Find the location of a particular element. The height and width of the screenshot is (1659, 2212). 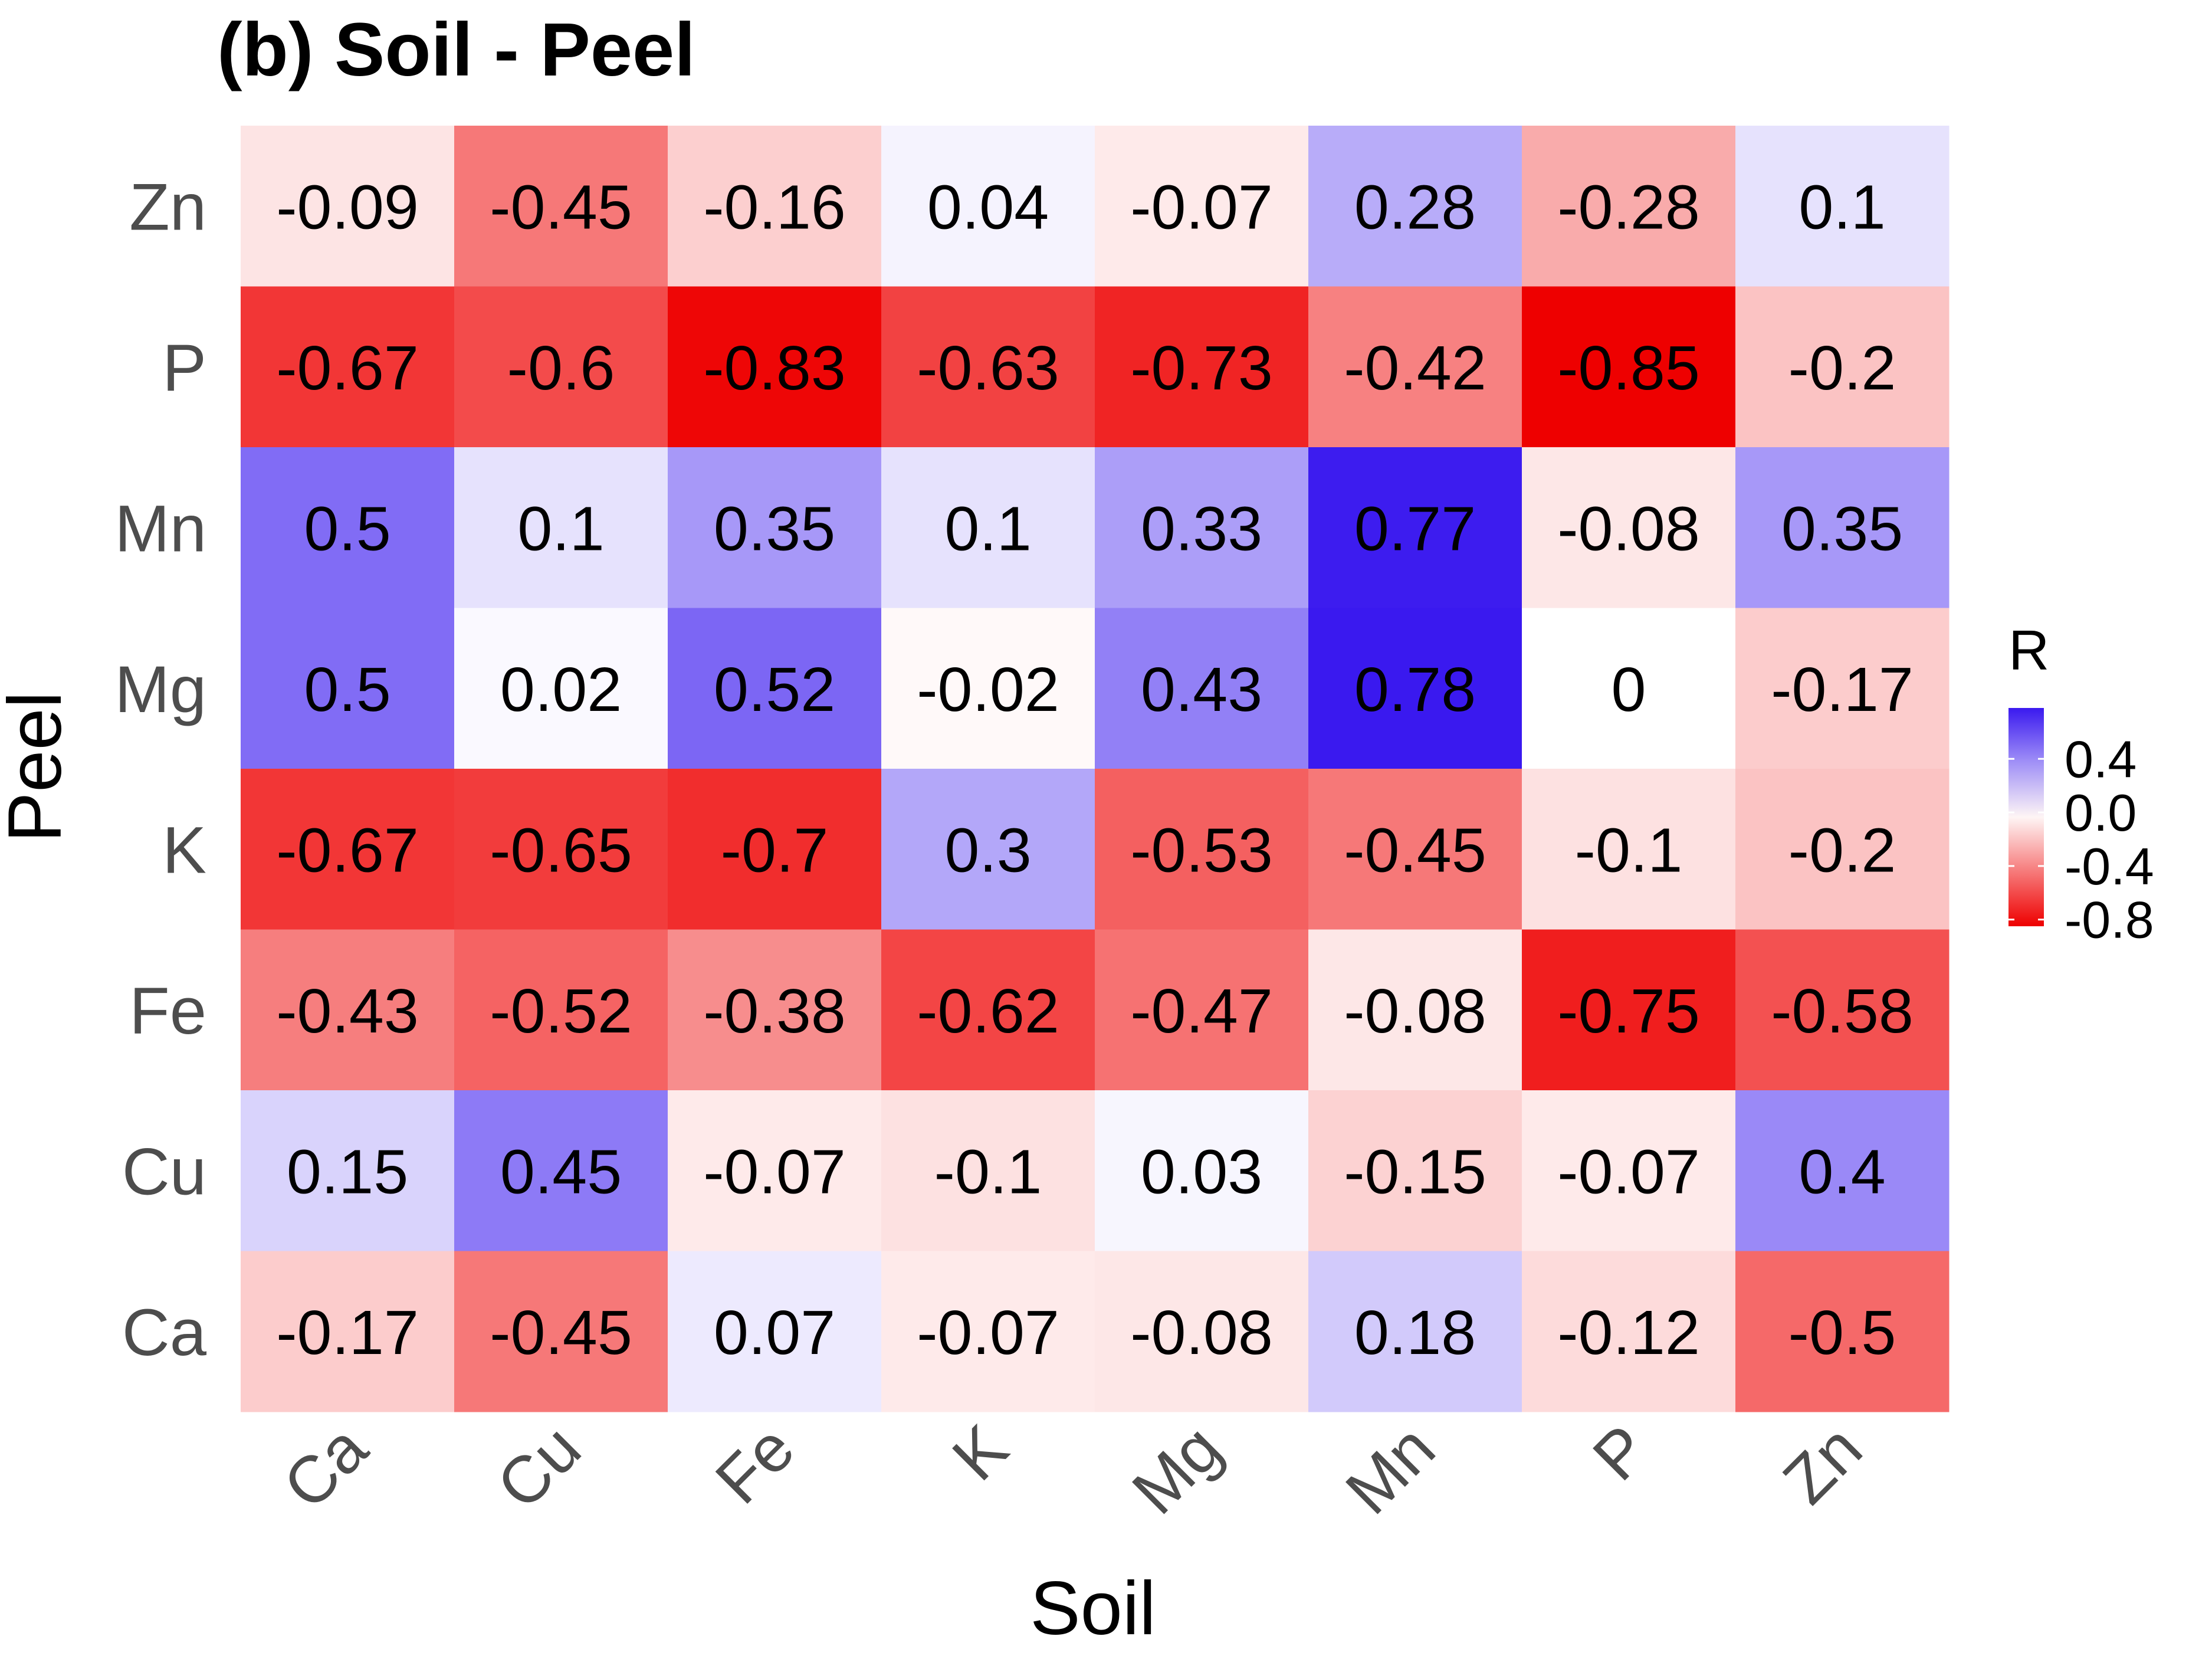

cell-value-label: -0.6 is located at coordinates (561, 368).